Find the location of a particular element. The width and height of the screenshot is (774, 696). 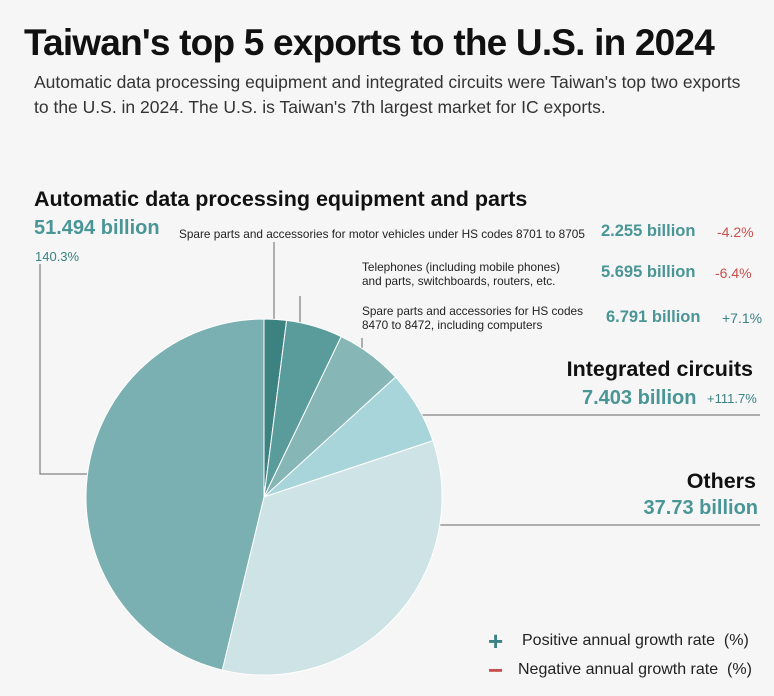

telephones-growth: -6.4% is located at coordinates (733, 273).